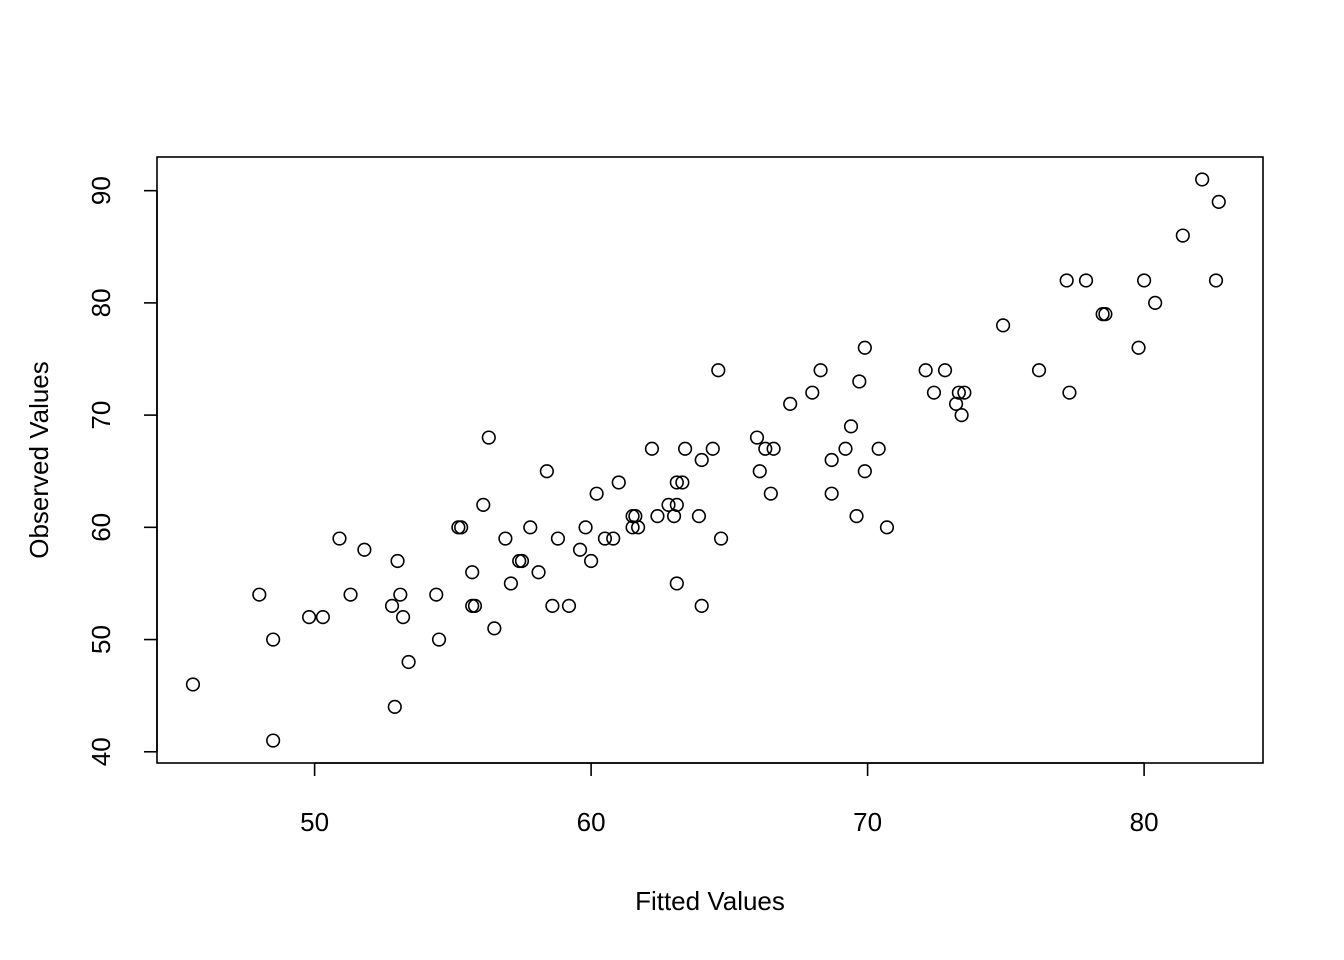  Describe the element at coordinates (101, 751) in the screenshot. I see `y-tick-label: 40` at that location.